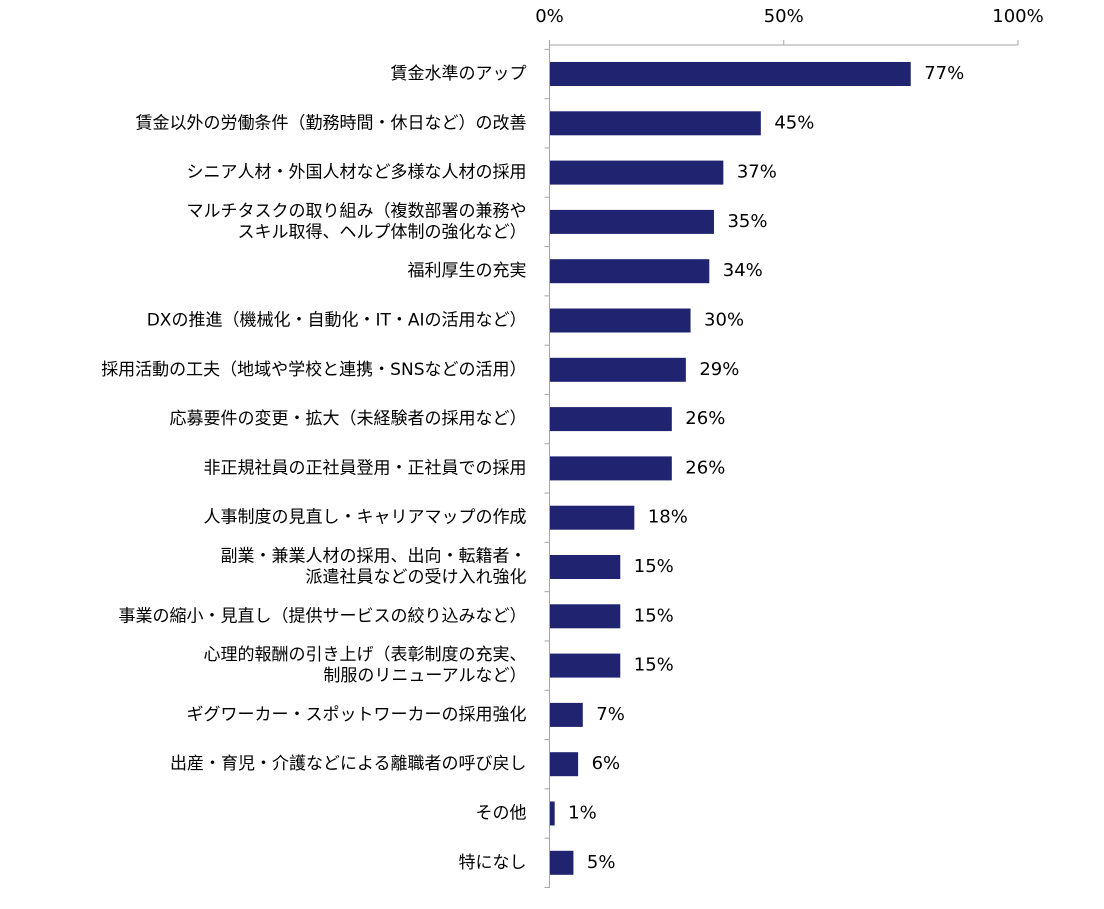 The height and width of the screenshot is (909, 1104). What do you see at coordinates (382, 232) in the screenshot?
I see `category-label-line: スキル取得、ヘルプ体制の強化など）` at bounding box center [382, 232].